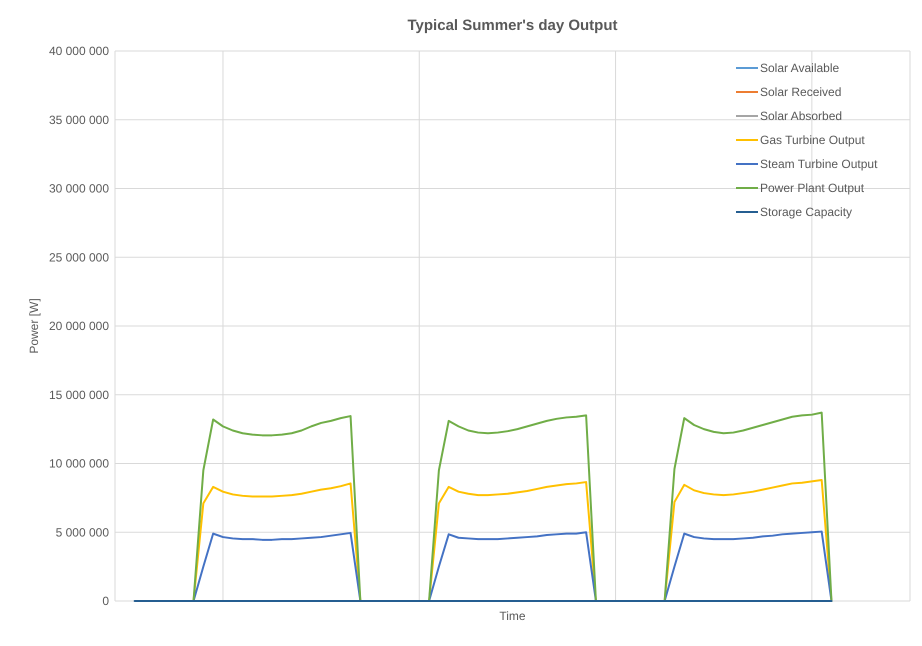  What do you see at coordinates (801, 116) in the screenshot?
I see `legend-label: Solar Absorbed` at bounding box center [801, 116].